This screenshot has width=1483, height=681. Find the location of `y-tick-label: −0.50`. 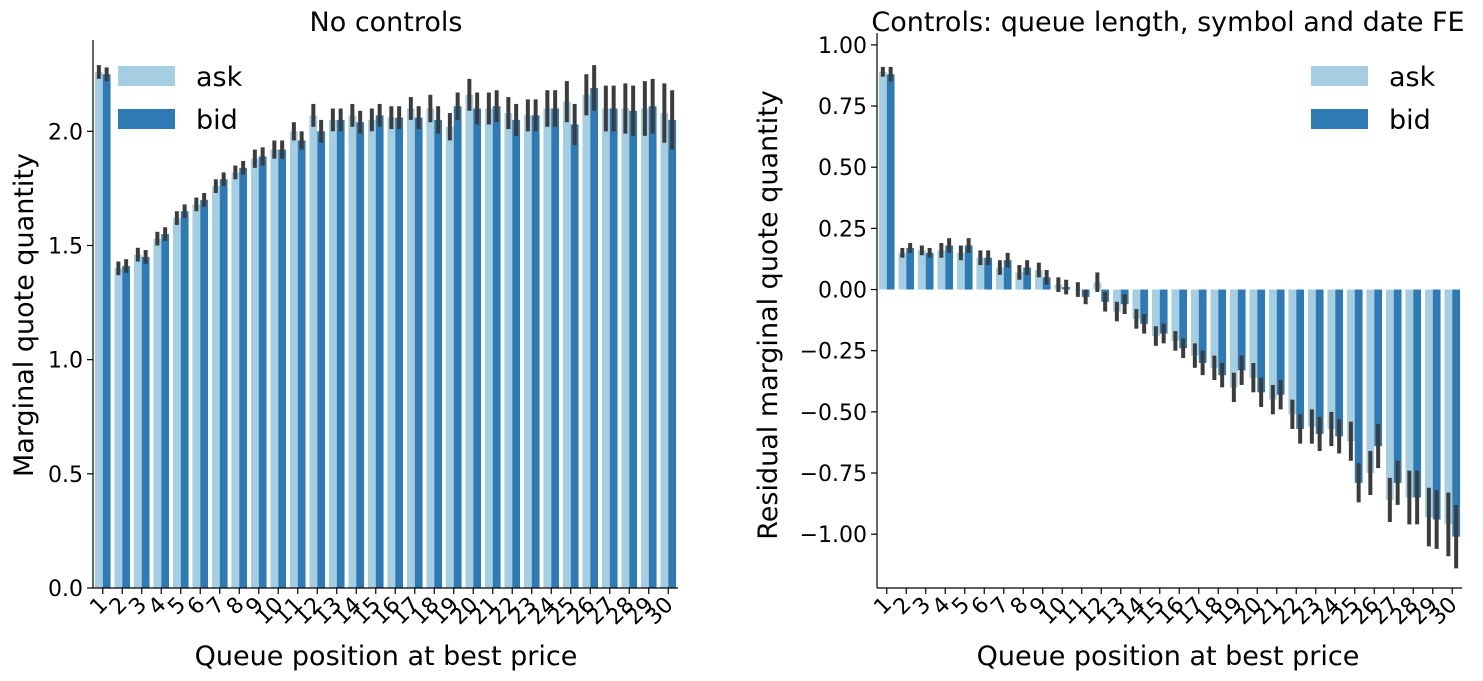

y-tick-label: −0.50 is located at coordinates (833, 413).